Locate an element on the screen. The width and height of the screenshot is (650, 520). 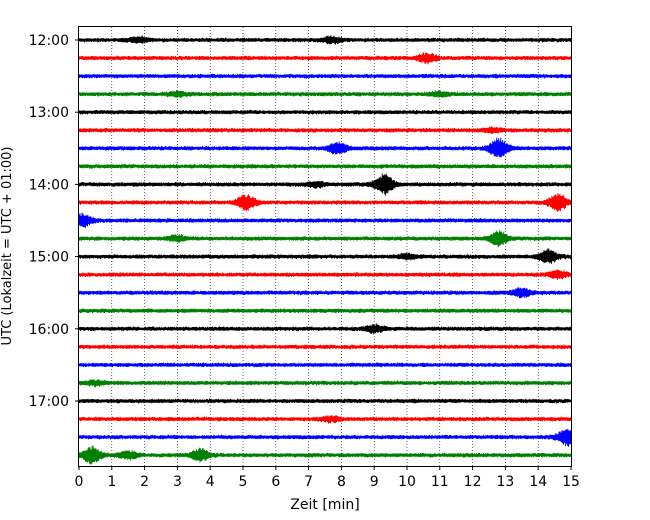
x-tick-label: 9 is located at coordinates (374, 482).